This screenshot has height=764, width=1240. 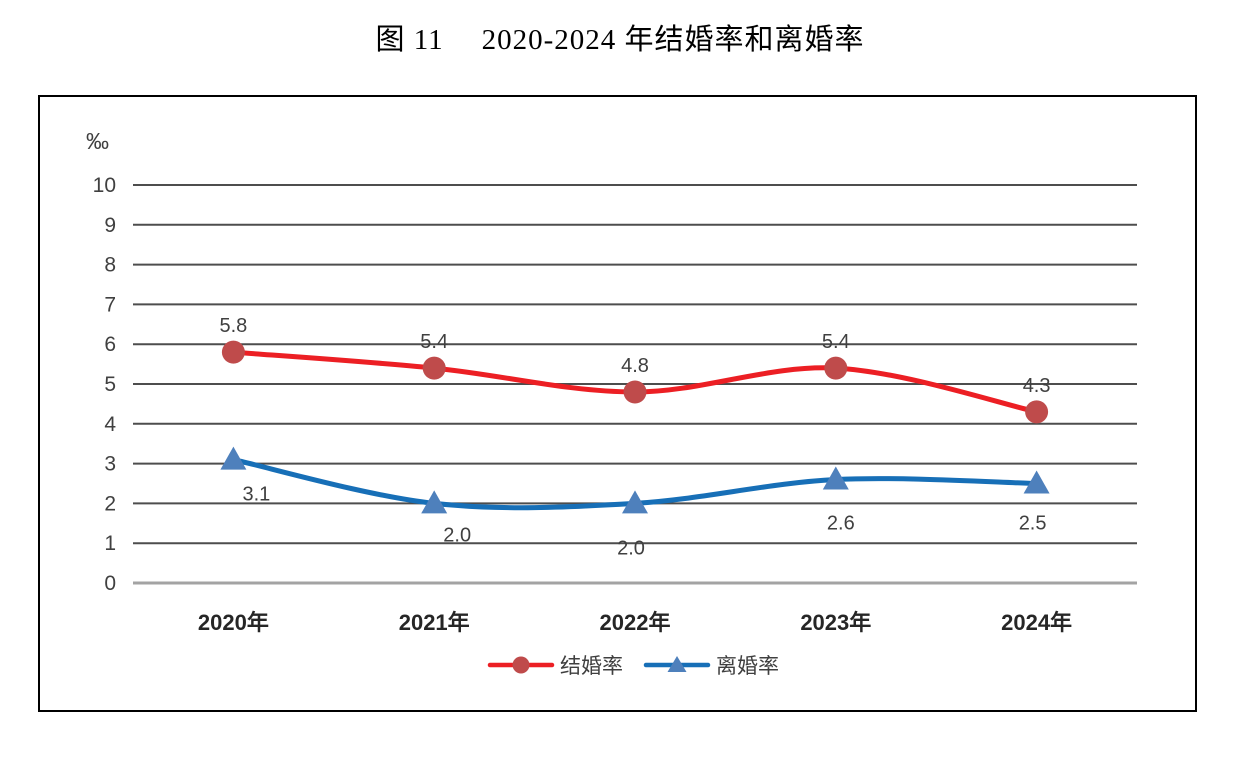 I want to click on x-tick-label: 2023年, so click(x=835, y=622).